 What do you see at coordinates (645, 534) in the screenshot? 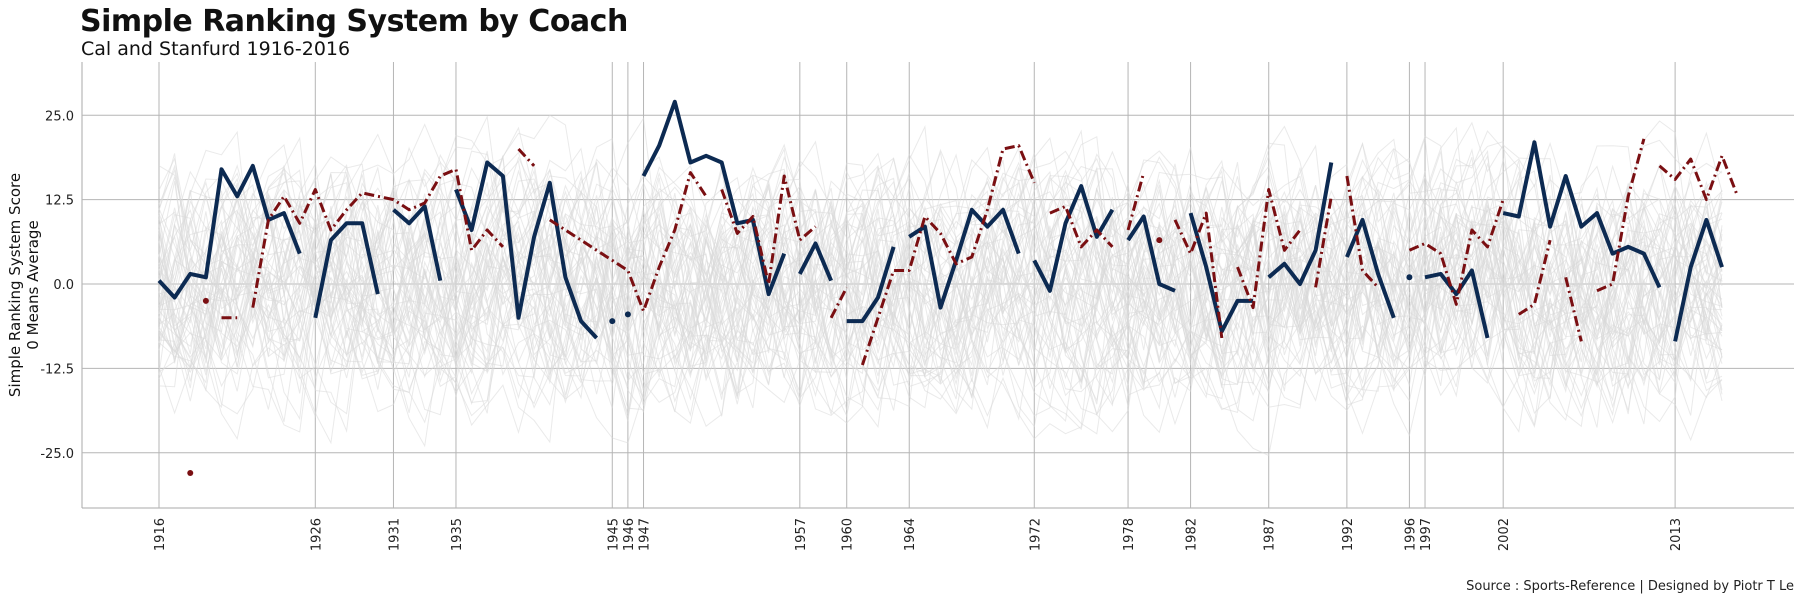
I see `x-tick-label: 1947` at bounding box center [645, 534].